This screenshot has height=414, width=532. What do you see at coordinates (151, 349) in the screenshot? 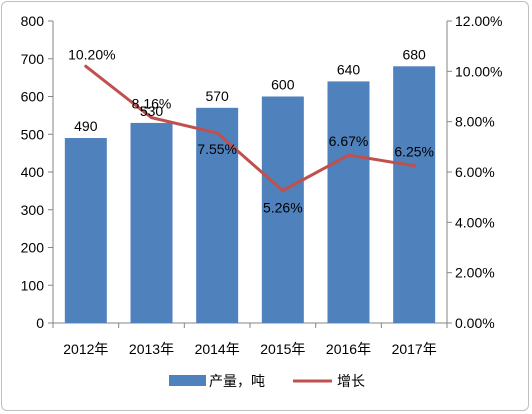
I see `x-tick-label: 2013年` at bounding box center [151, 349].